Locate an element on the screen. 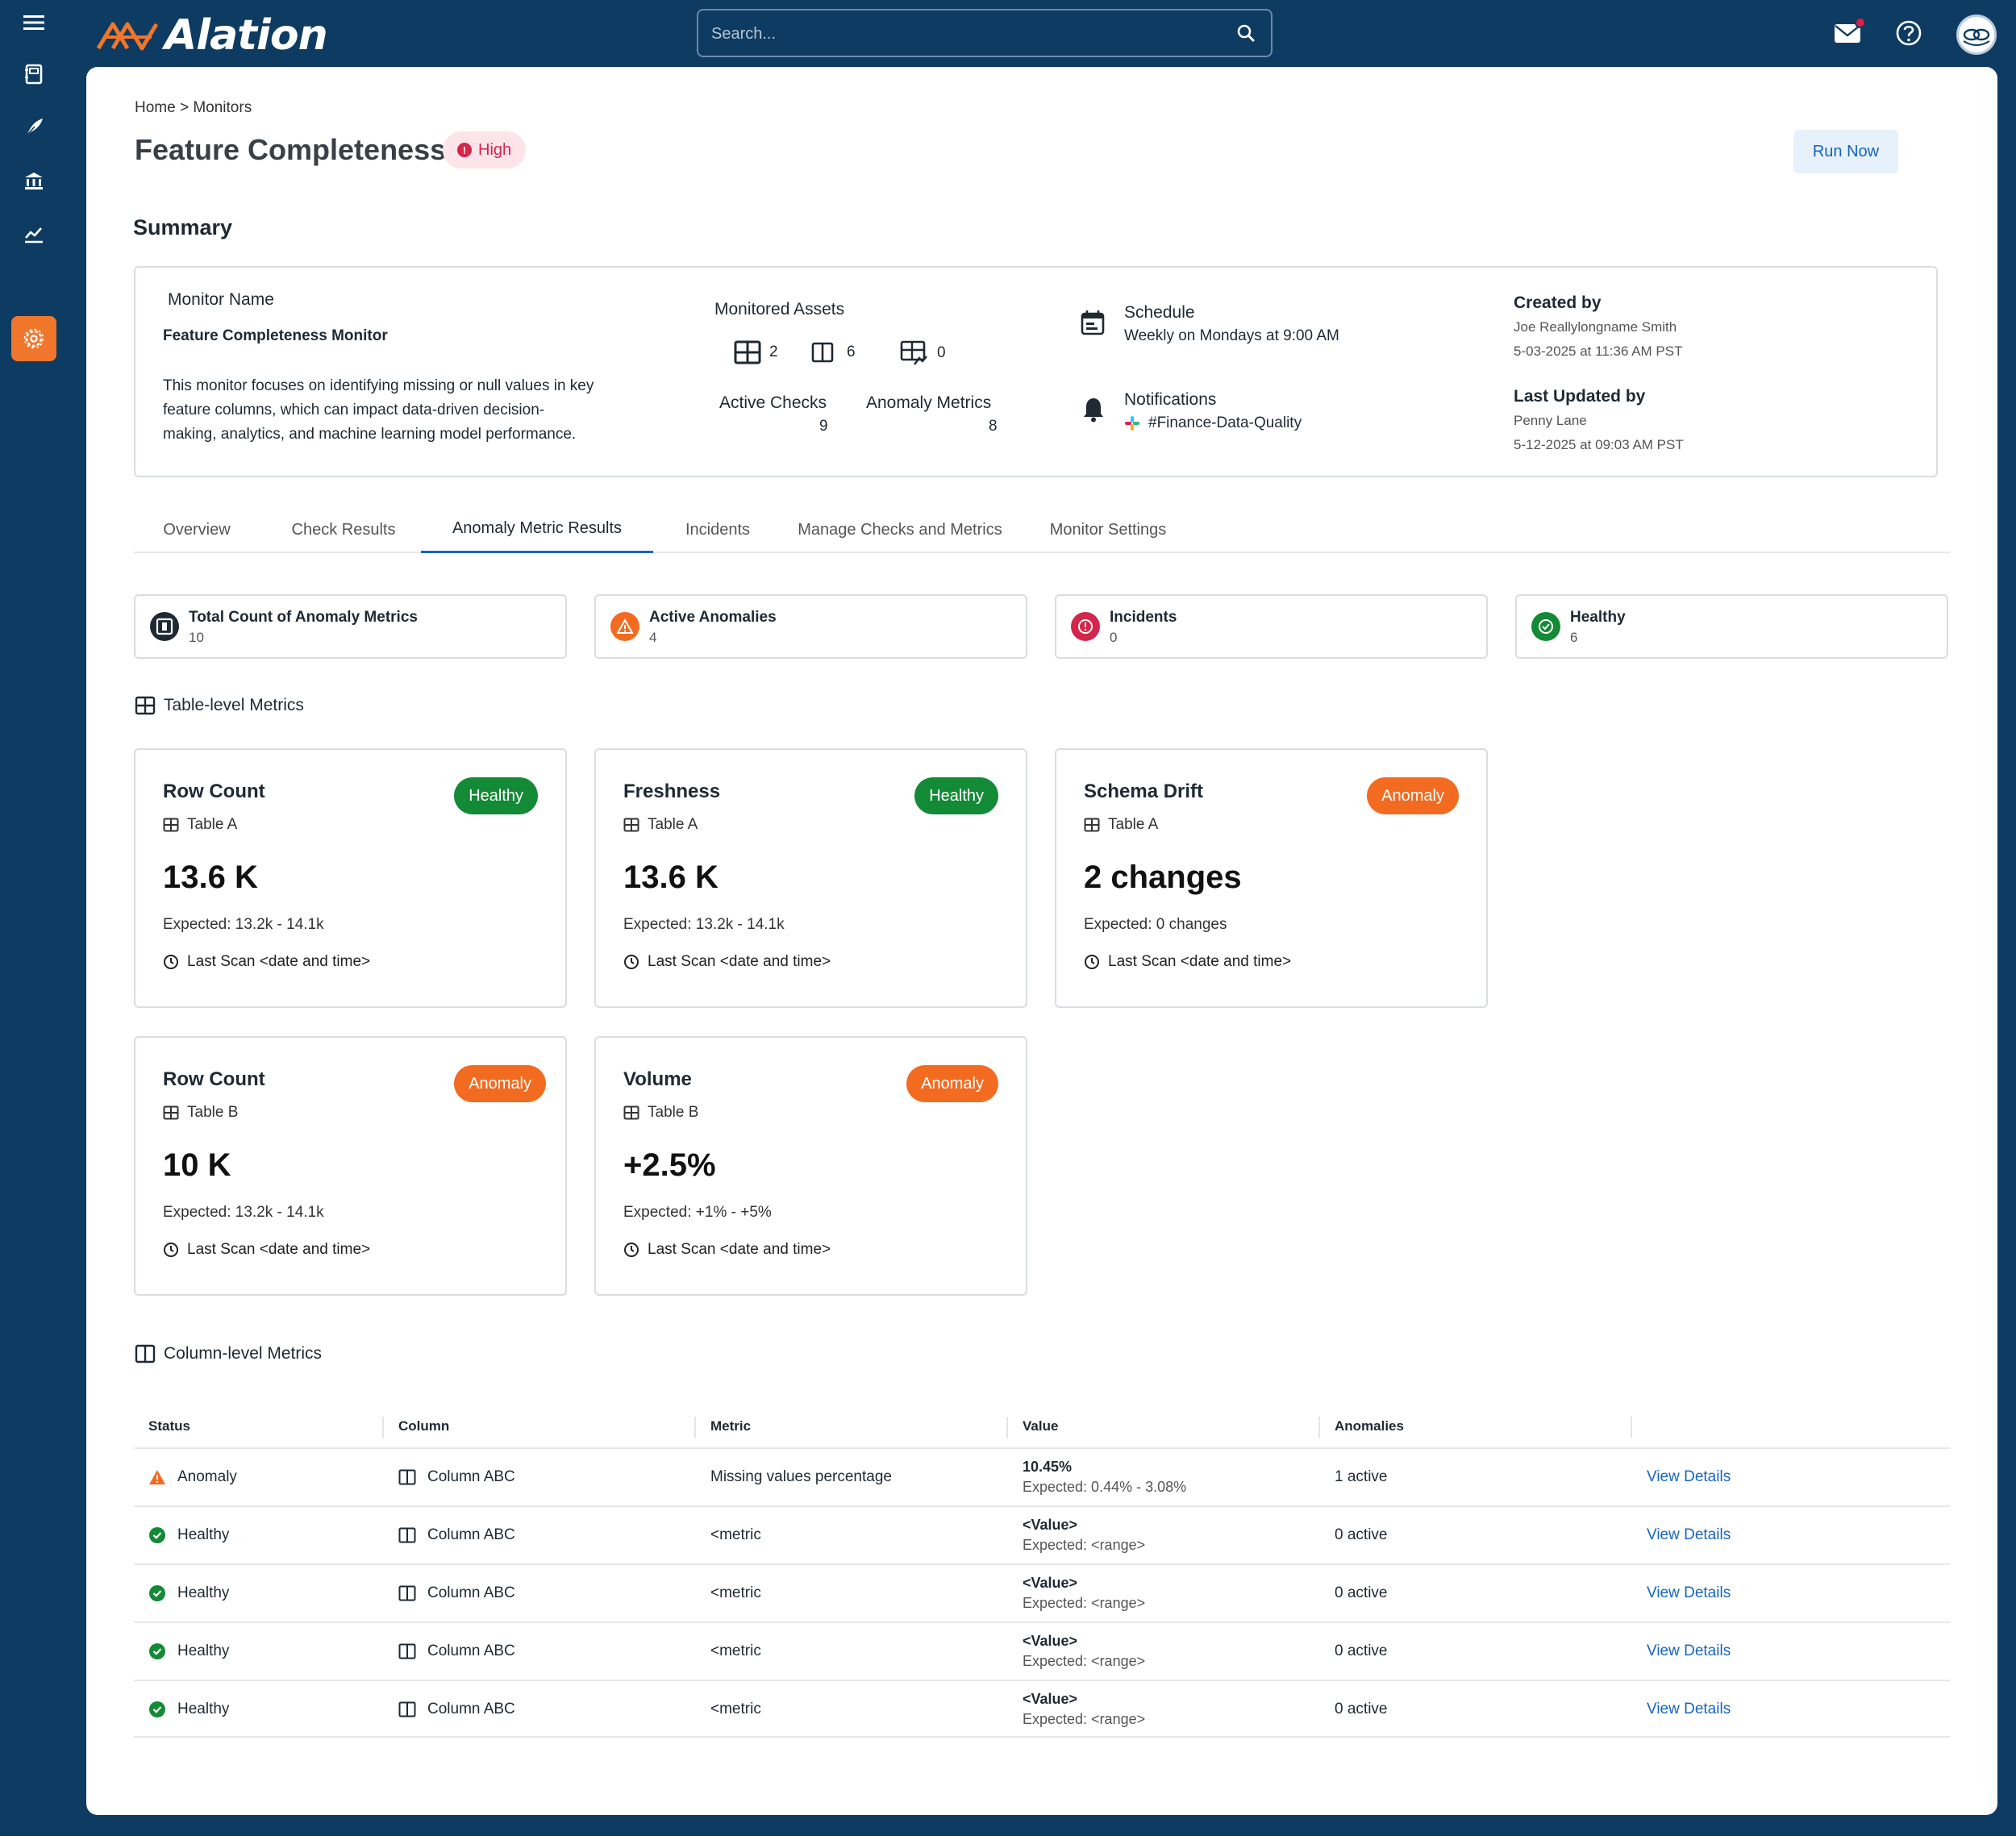 This screenshot has height=1836, width=2016. slack-icon is located at coordinates (1132, 423).